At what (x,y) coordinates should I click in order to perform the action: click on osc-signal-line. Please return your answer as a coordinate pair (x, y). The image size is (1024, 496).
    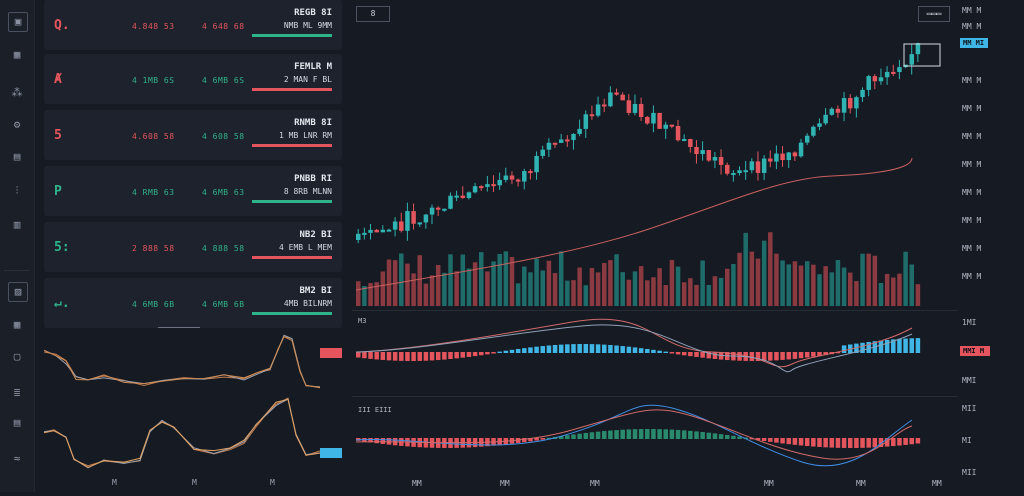
    Looking at the image, I should click on (634, 434).